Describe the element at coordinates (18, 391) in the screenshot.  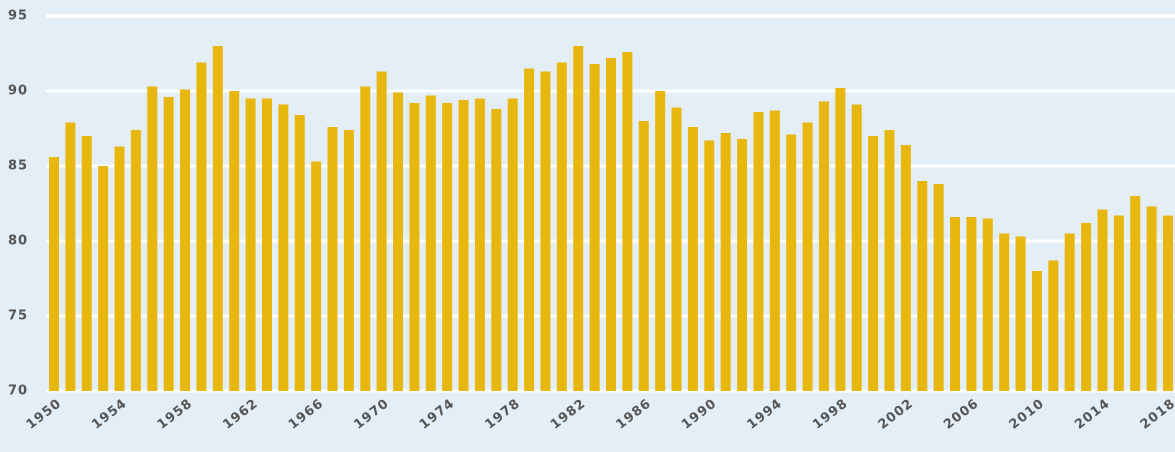
I see `y-tick-label: 70` at that location.